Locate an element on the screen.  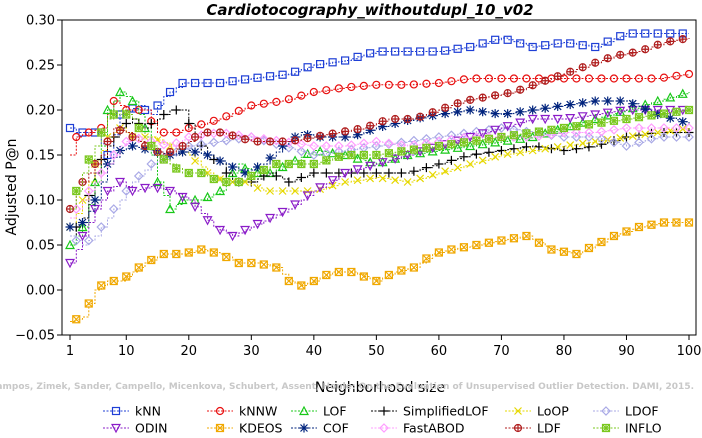
y-axis-title: Adjusted P@n is located at coordinates (12, 186).